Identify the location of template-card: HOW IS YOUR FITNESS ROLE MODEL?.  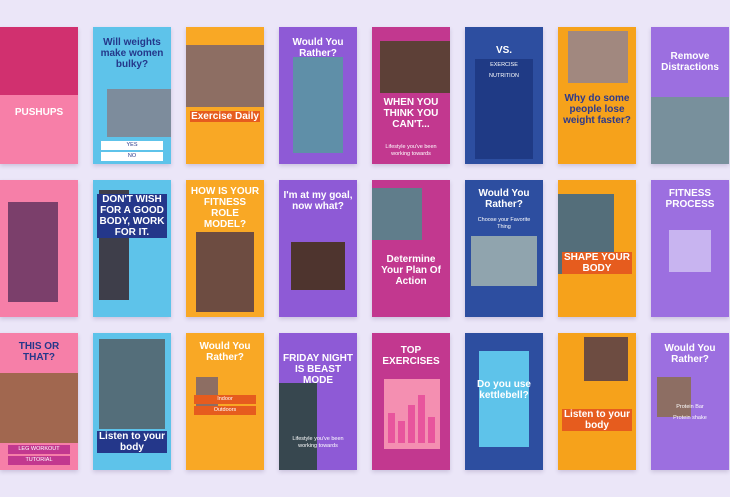
(225, 248).